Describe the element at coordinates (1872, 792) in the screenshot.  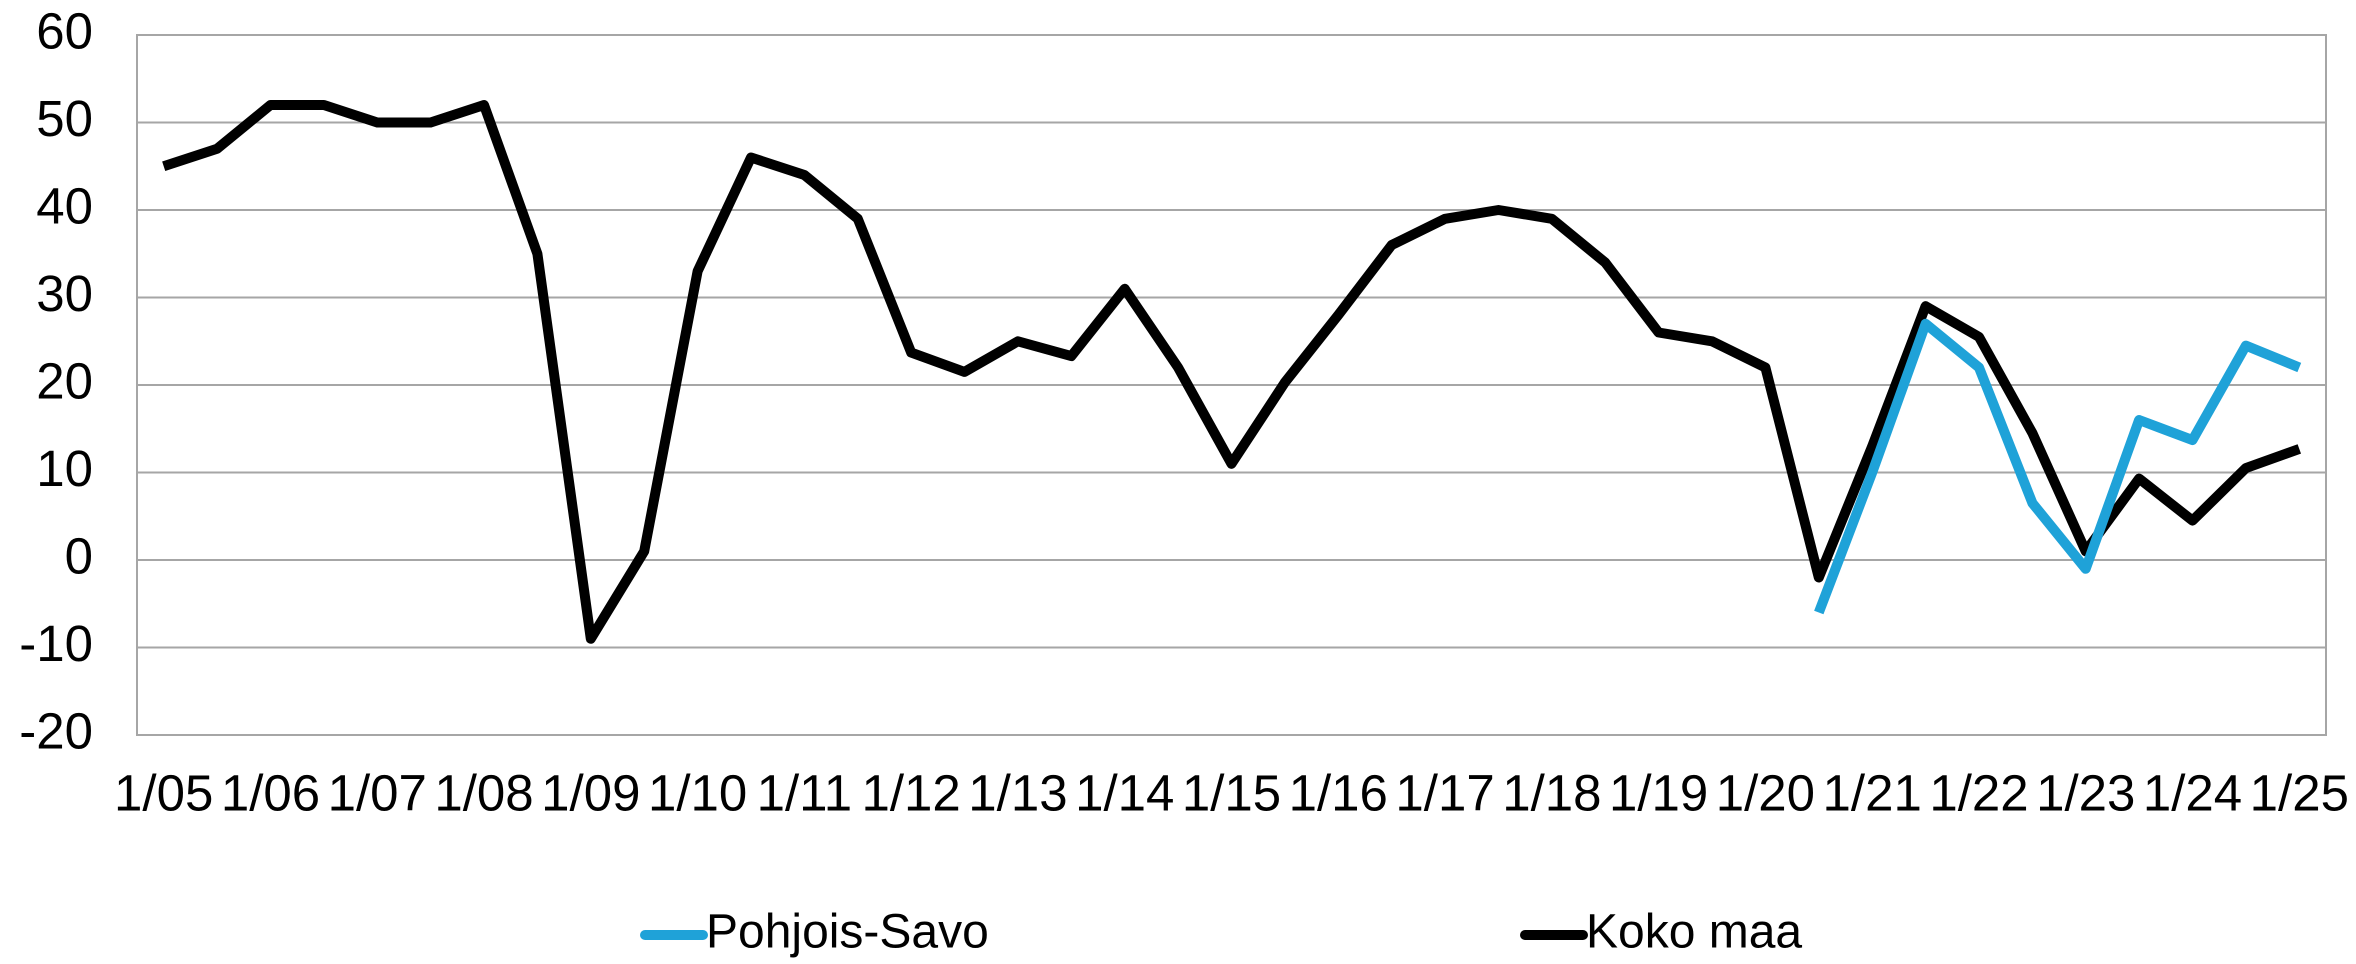
I see `x-tick-label: 1/21` at that location.